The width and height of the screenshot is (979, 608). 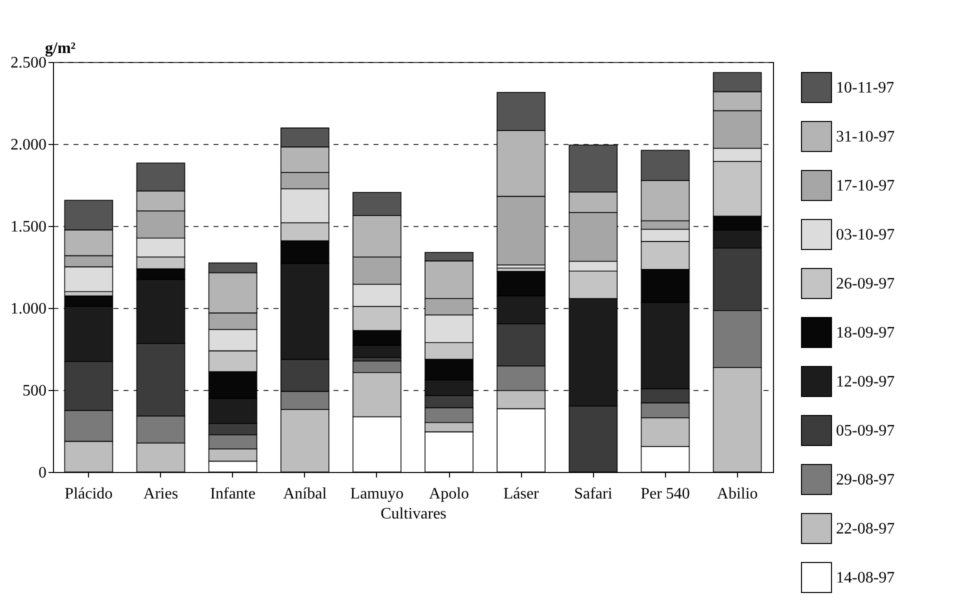 What do you see at coordinates (377, 494) in the screenshot?
I see `x-tick-label: Lamuyo` at bounding box center [377, 494].